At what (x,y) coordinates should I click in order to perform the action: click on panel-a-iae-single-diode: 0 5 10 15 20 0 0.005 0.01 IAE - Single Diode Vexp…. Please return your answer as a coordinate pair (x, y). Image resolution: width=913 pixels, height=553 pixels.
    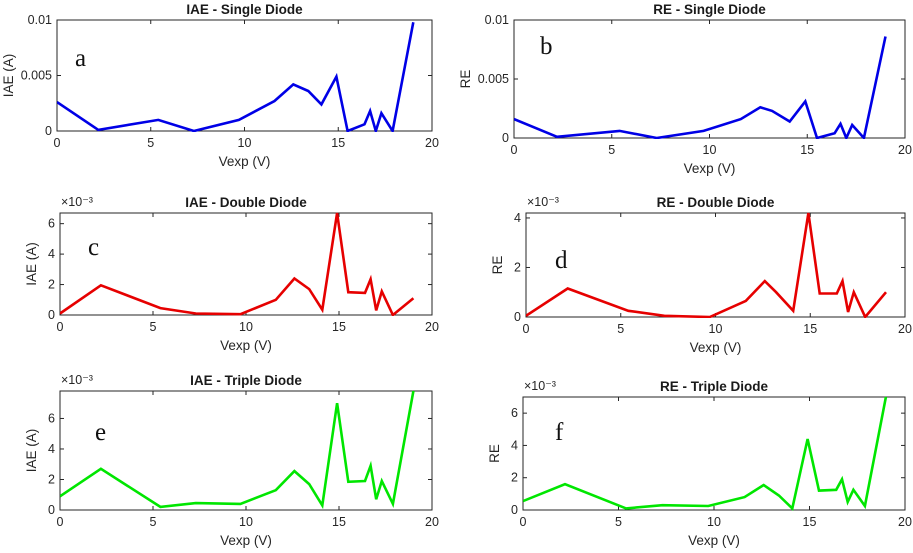
    Looking at the image, I should click on (220, 85).